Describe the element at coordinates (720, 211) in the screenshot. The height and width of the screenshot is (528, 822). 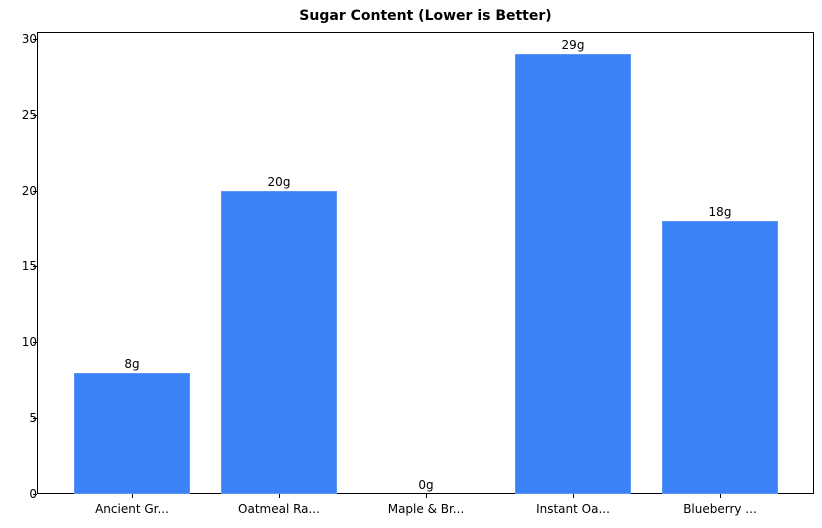
I see `bar-value-label: 18g` at that location.